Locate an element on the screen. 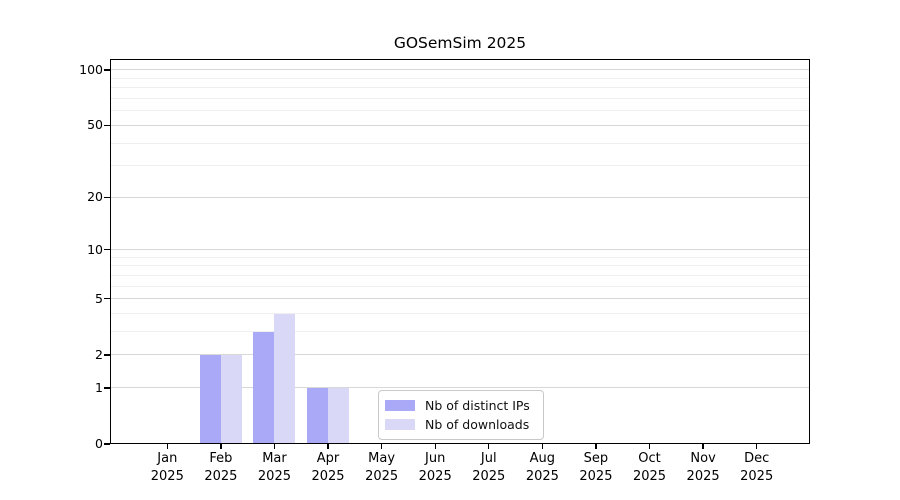  x-tick-label: Aug 2025 is located at coordinates (542, 467).